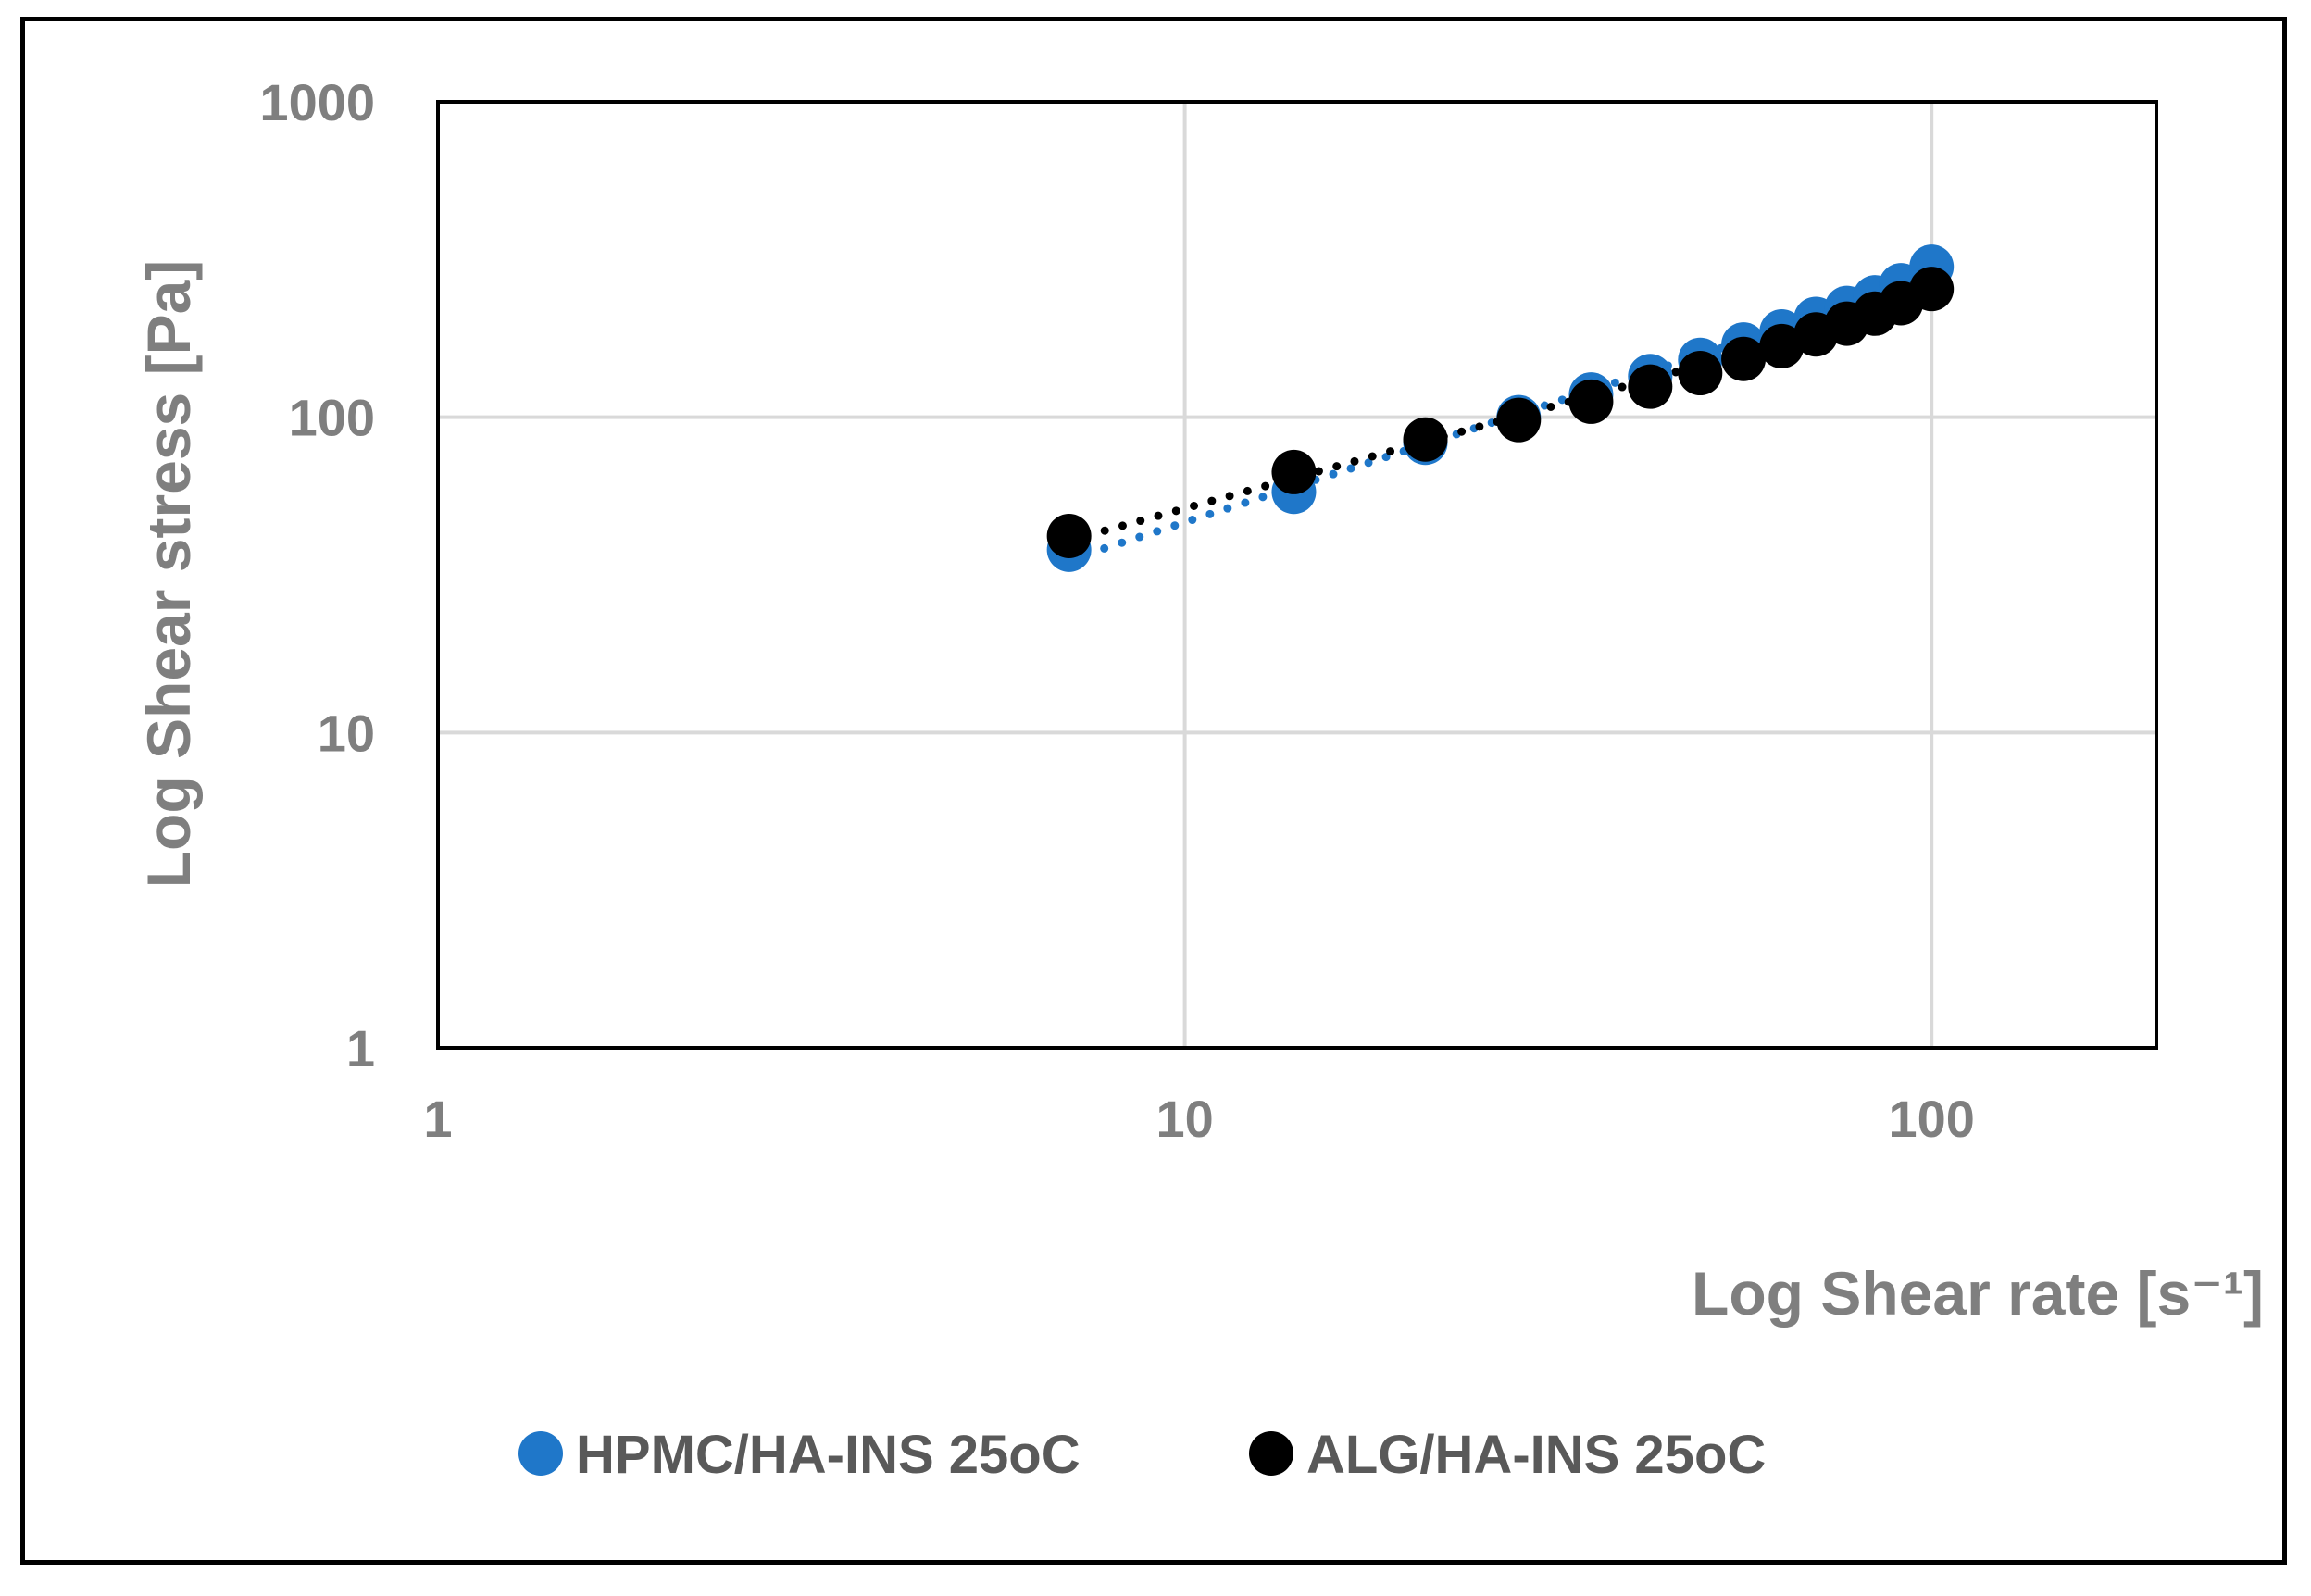 Image resolution: width=2311 pixels, height=1596 pixels. What do you see at coordinates (1536, 1455) in the screenshot?
I see `legend-label-alg: ALG/HA-INS 25oC` at bounding box center [1536, 1455].